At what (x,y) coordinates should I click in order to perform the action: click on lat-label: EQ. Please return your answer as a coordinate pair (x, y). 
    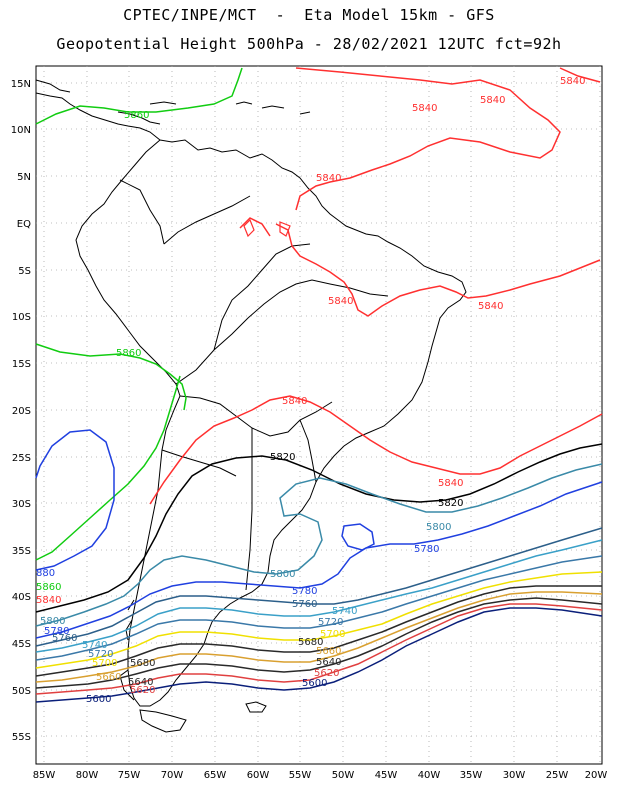
    Looking at the image, I should click on (24, 224).